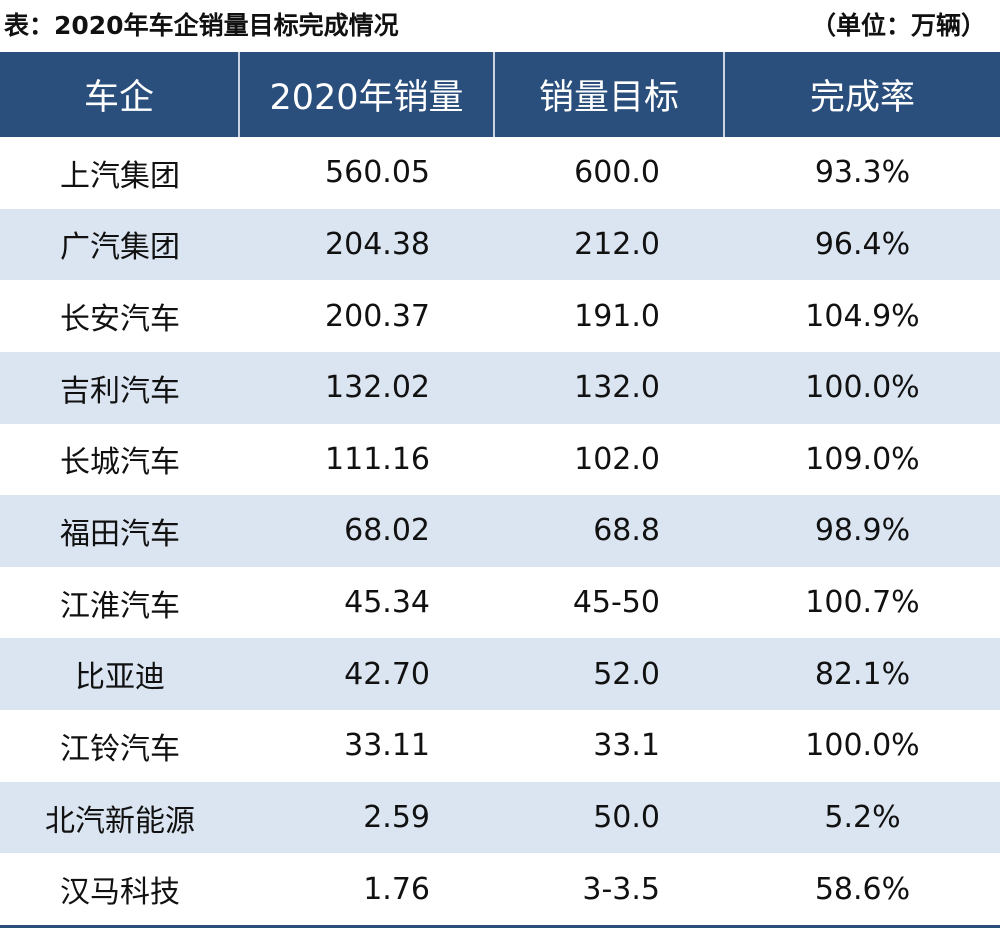  I want to click on table-cell: 98.9%, so click(862, 531).